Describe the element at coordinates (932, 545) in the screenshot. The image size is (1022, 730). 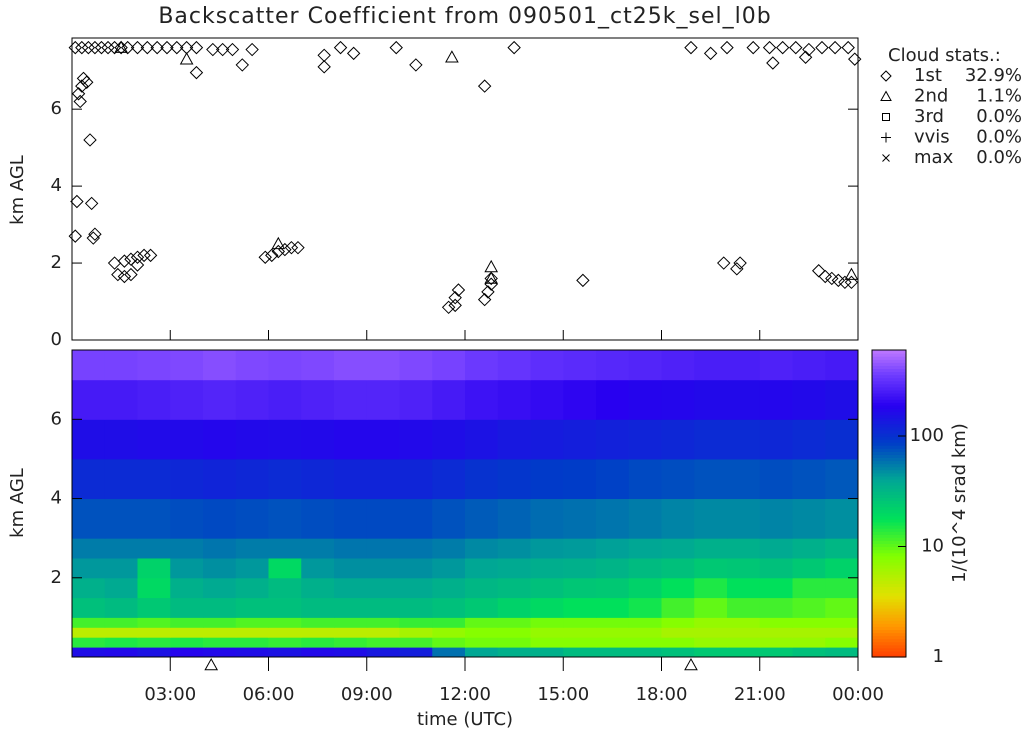
I see `colorbar-tick-label: 10` at that location.